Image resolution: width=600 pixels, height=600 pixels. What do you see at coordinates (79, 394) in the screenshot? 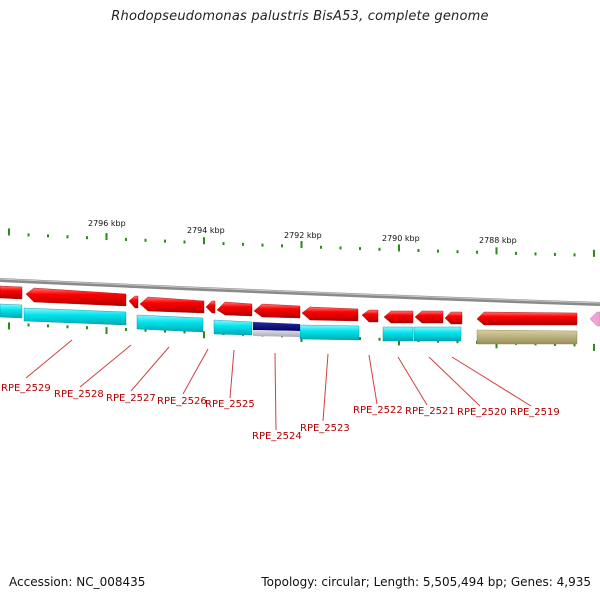
I see `gene-label: RPE_2528` at bounding box center [79, 394].